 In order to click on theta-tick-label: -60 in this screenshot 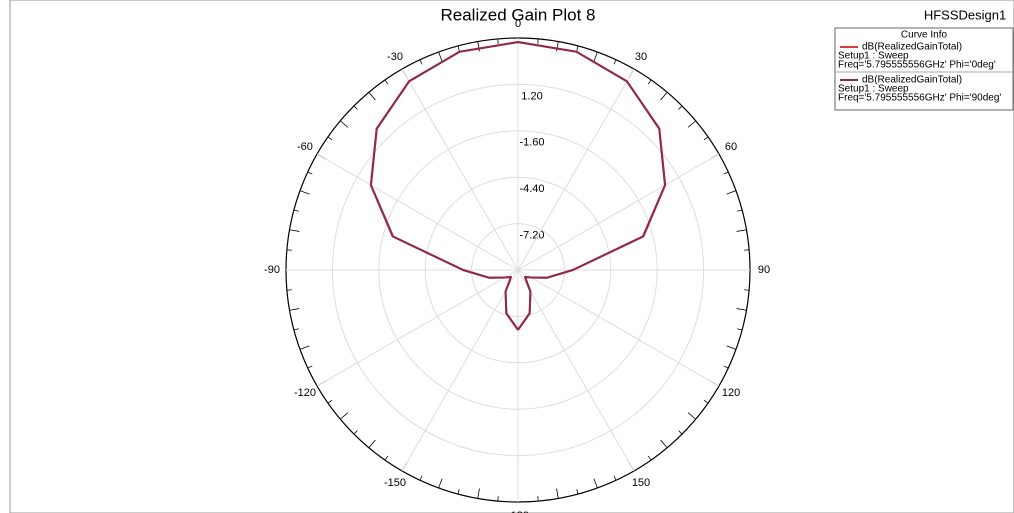, I will do `click(305, 147)`.